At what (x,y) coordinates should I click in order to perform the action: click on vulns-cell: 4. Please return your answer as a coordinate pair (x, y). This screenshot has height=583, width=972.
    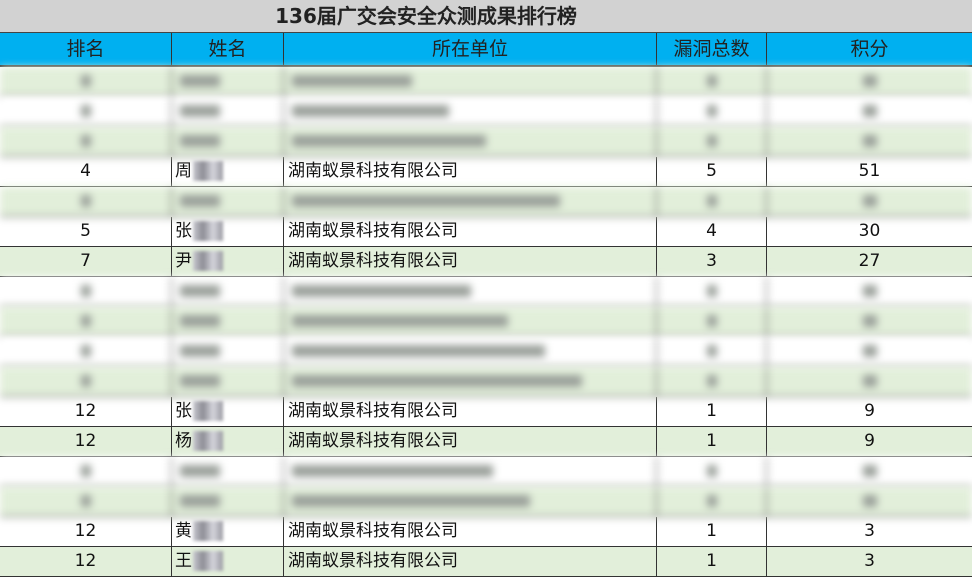
    Looking at the image, I should click on (712, 231).